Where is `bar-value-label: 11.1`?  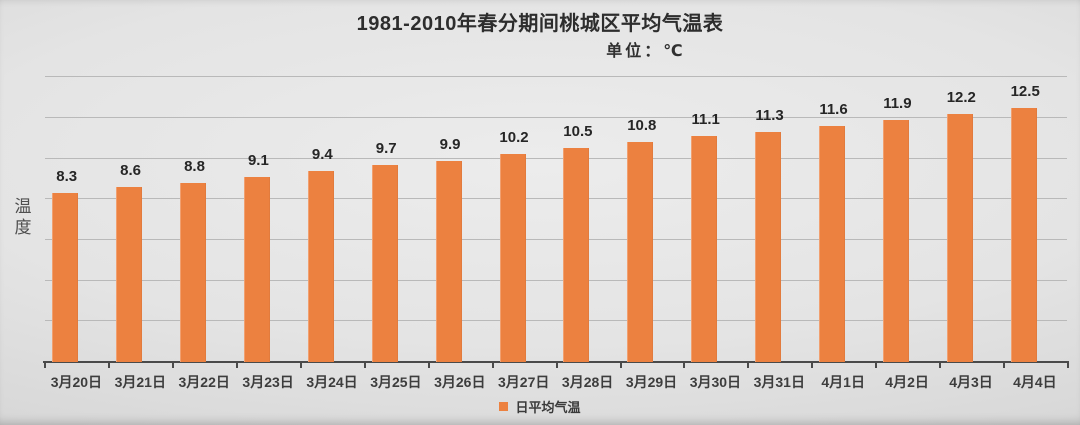
bar-value-label: 11.1 is located at coordinates (705, 120).